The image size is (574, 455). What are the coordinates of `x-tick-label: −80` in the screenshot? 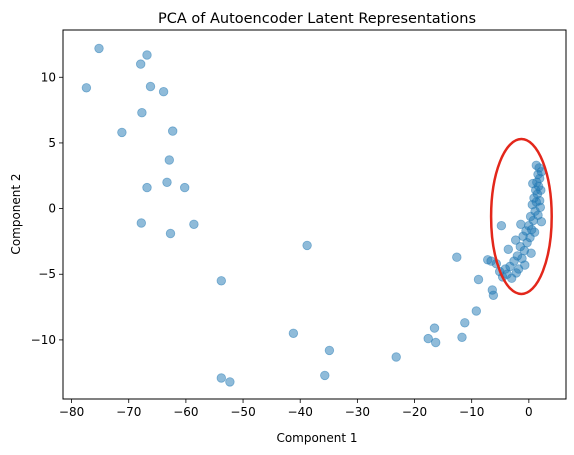 It's located at (71, 412).